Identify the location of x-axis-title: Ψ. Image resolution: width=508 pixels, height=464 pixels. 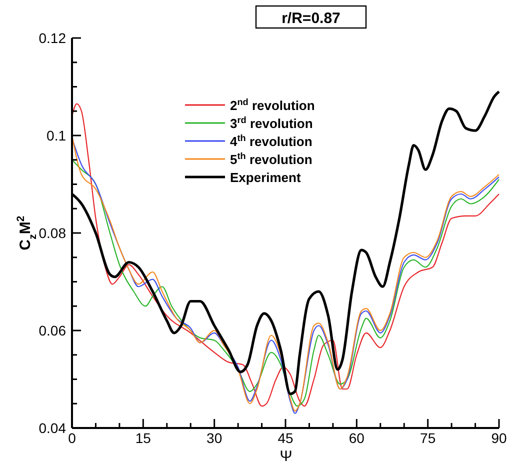
(286, 456).